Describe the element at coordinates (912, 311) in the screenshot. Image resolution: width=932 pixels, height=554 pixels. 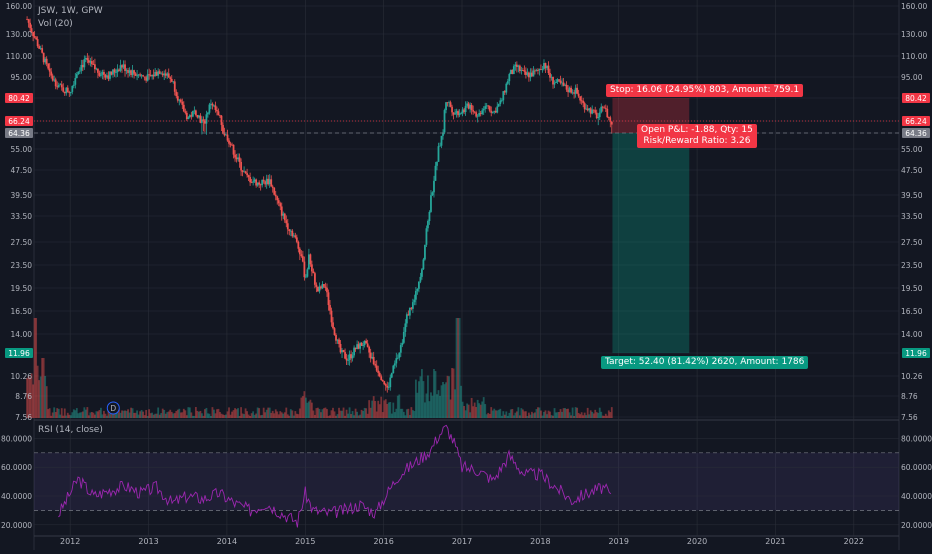
I see `price-tick-label: 16.50` at that location.